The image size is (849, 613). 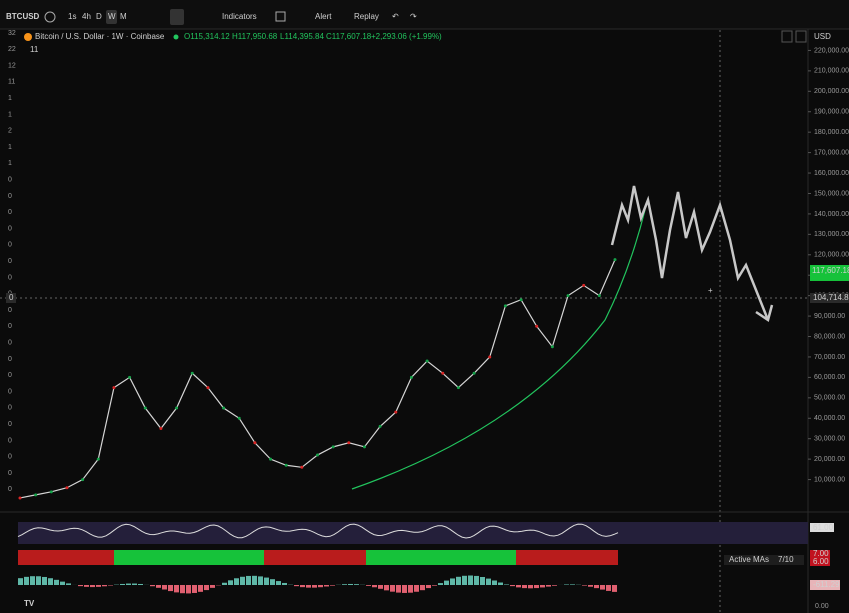 I want to click on crosshair-left: 0, so click(x=11, y=297).